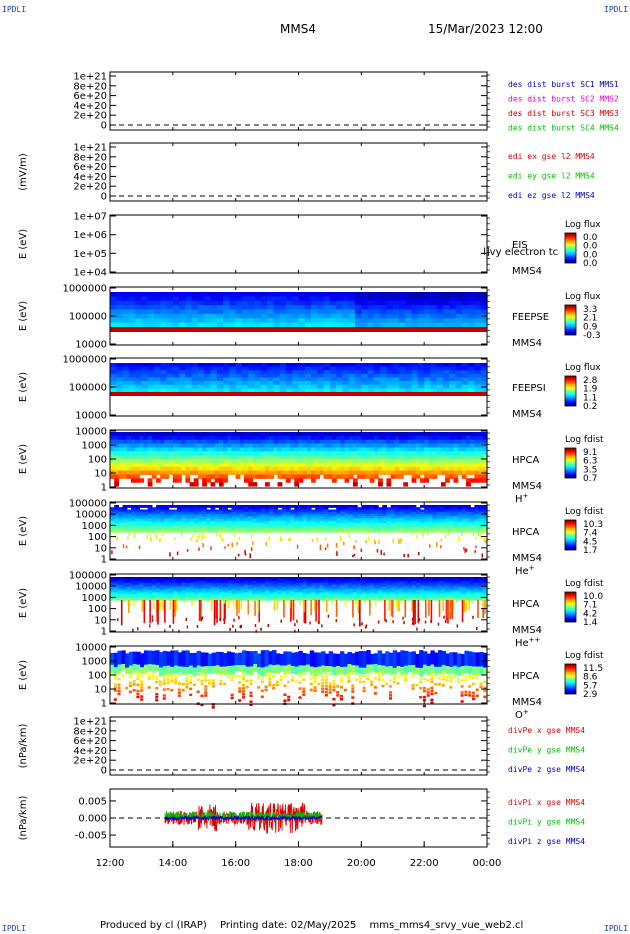 This screenshot has width=630, height=934. What do you see at coordinates (104, 560) in the screenshot?
I see `y-tick-label: 1` at bounding box center [104, 560].